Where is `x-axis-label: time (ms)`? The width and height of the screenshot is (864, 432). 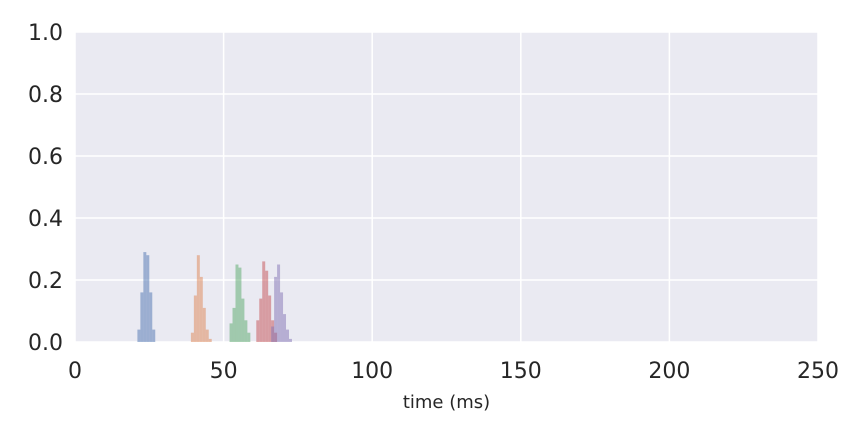 x-axis-label: time (ms) is located at coordinates (446, 402).